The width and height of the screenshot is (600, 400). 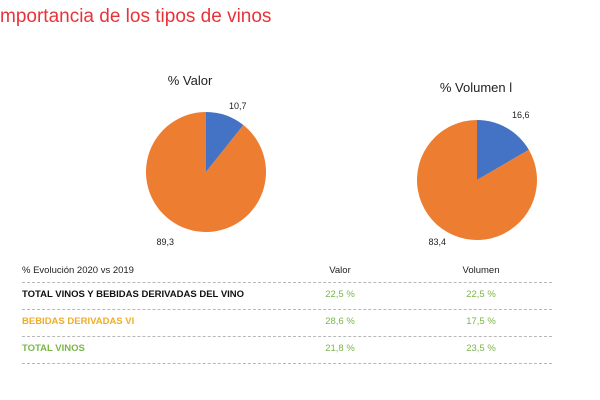 I want to click on pie-data-label: 89,3, so click(x=165, y=242).